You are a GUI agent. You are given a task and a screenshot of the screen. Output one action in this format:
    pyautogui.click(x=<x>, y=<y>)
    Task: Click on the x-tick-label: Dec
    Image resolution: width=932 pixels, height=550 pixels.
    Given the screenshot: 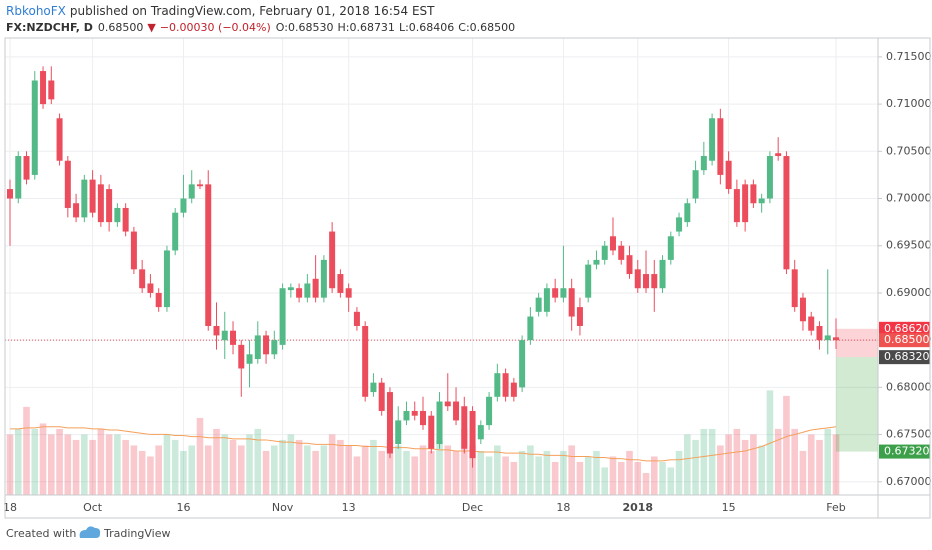 What is the action you would take?
    pyautogui.click(x=472, y=507)
    